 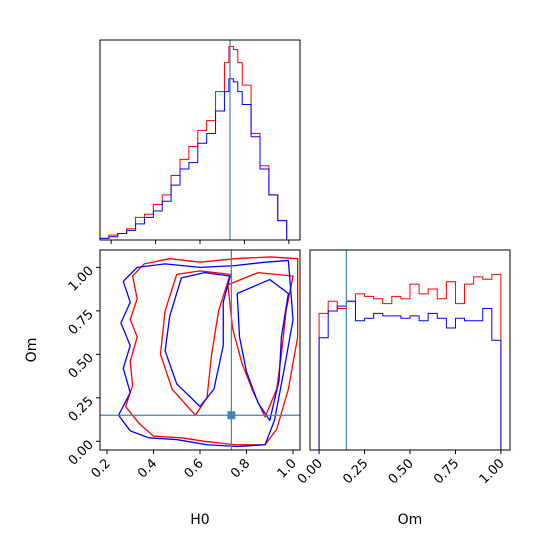 I want to click on x-tick-label: 0.00, so click(x=310, y=471).